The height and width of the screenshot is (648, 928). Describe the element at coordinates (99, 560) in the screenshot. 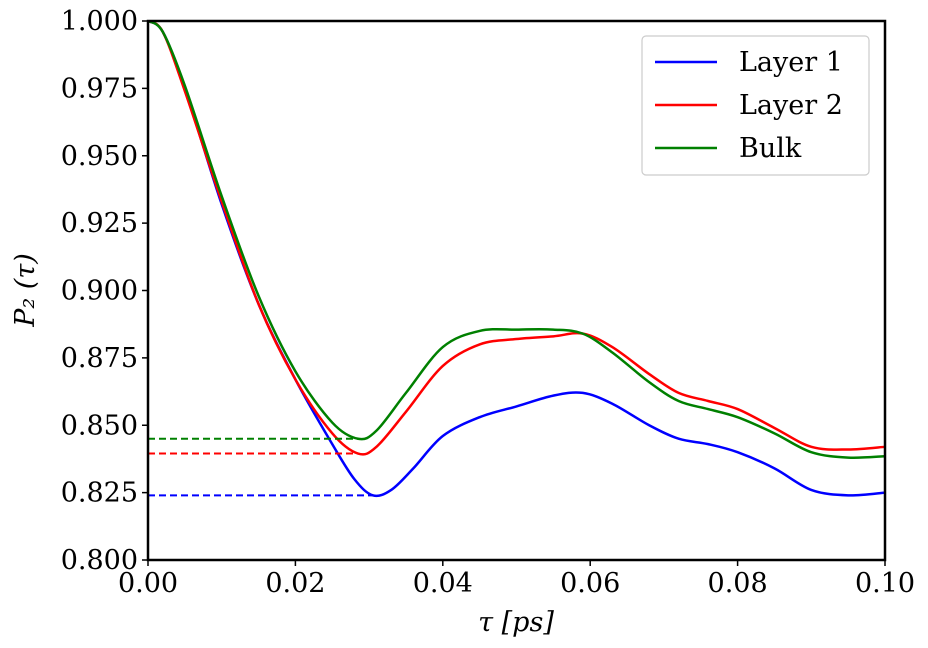

I see `y-tick-label: 0.800` at that location.